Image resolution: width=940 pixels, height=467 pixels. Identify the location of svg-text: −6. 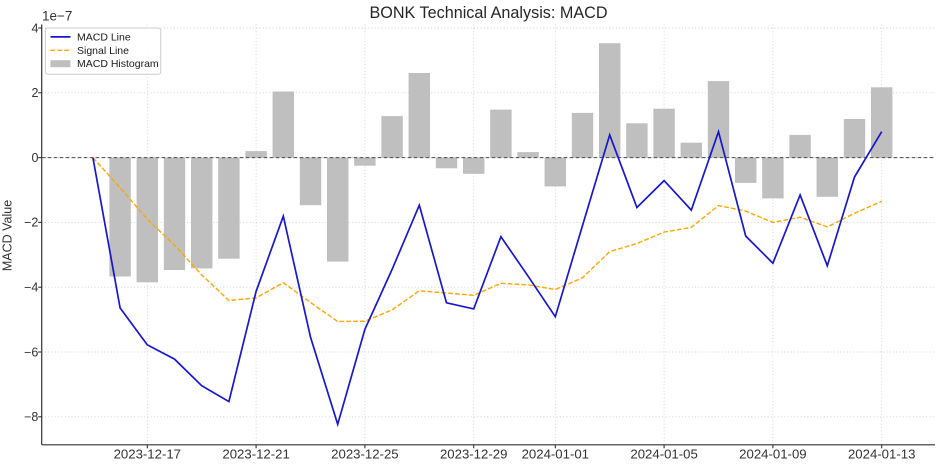
(31, 352).